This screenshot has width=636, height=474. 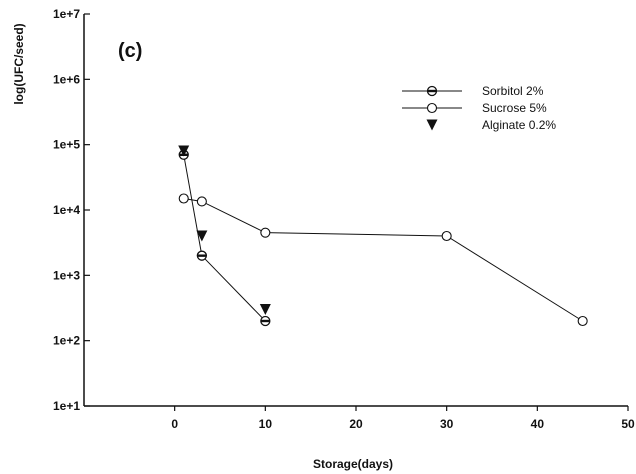 I want to click on y-tick-label: 1e+1, so click(x=66, y=406).